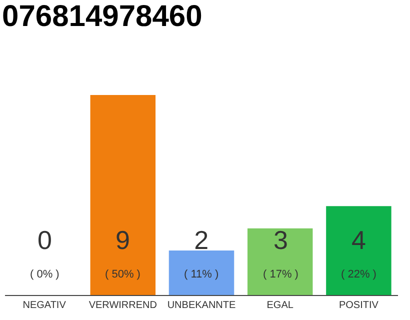 Image resolution: width=410 pixels, height=320 pixels. What do you see at coordinates (280, 305) in the screenshot?
I see `x-tick-label: EGAL` at bounding box center [280, 305].